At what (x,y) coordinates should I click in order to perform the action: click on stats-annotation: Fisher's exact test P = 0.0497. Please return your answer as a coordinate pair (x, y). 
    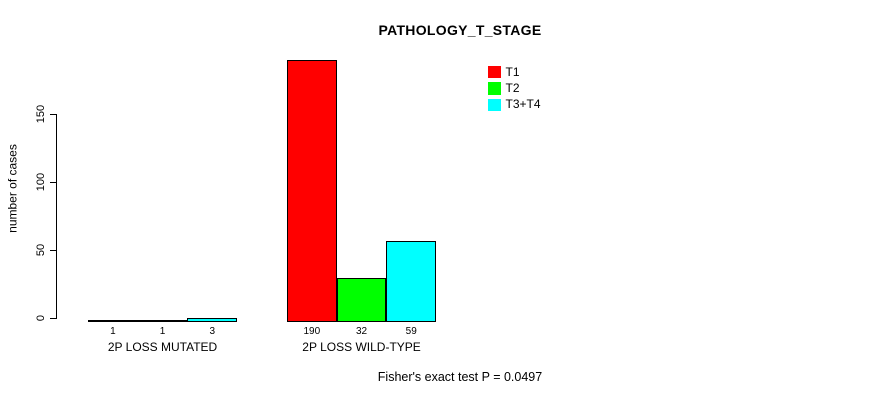
    Looking at the image, I should click on (460, 377).